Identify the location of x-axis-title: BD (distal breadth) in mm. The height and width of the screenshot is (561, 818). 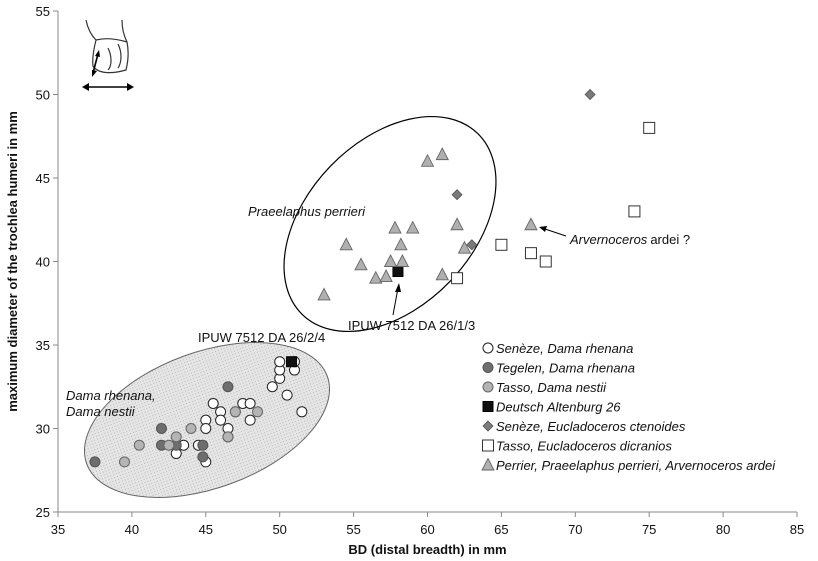
(427, 549).